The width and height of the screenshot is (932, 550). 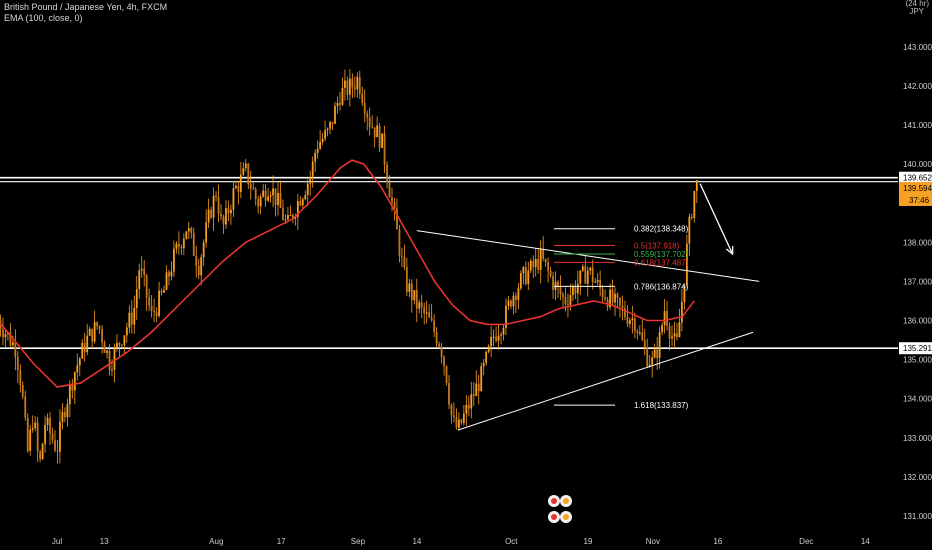 What do you see at coordinates (661, 254) in the screenshot?
I see `fib-label: 0.559(137.702)` at bounding box center [661, 254].